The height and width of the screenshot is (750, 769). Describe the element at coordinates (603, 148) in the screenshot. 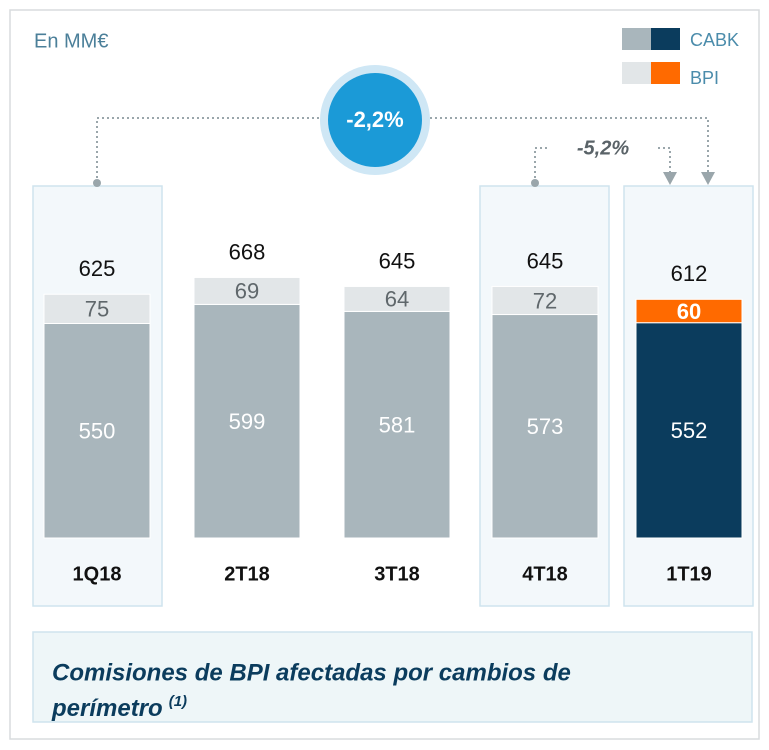

I see `annotation: -5,2%` at that location.